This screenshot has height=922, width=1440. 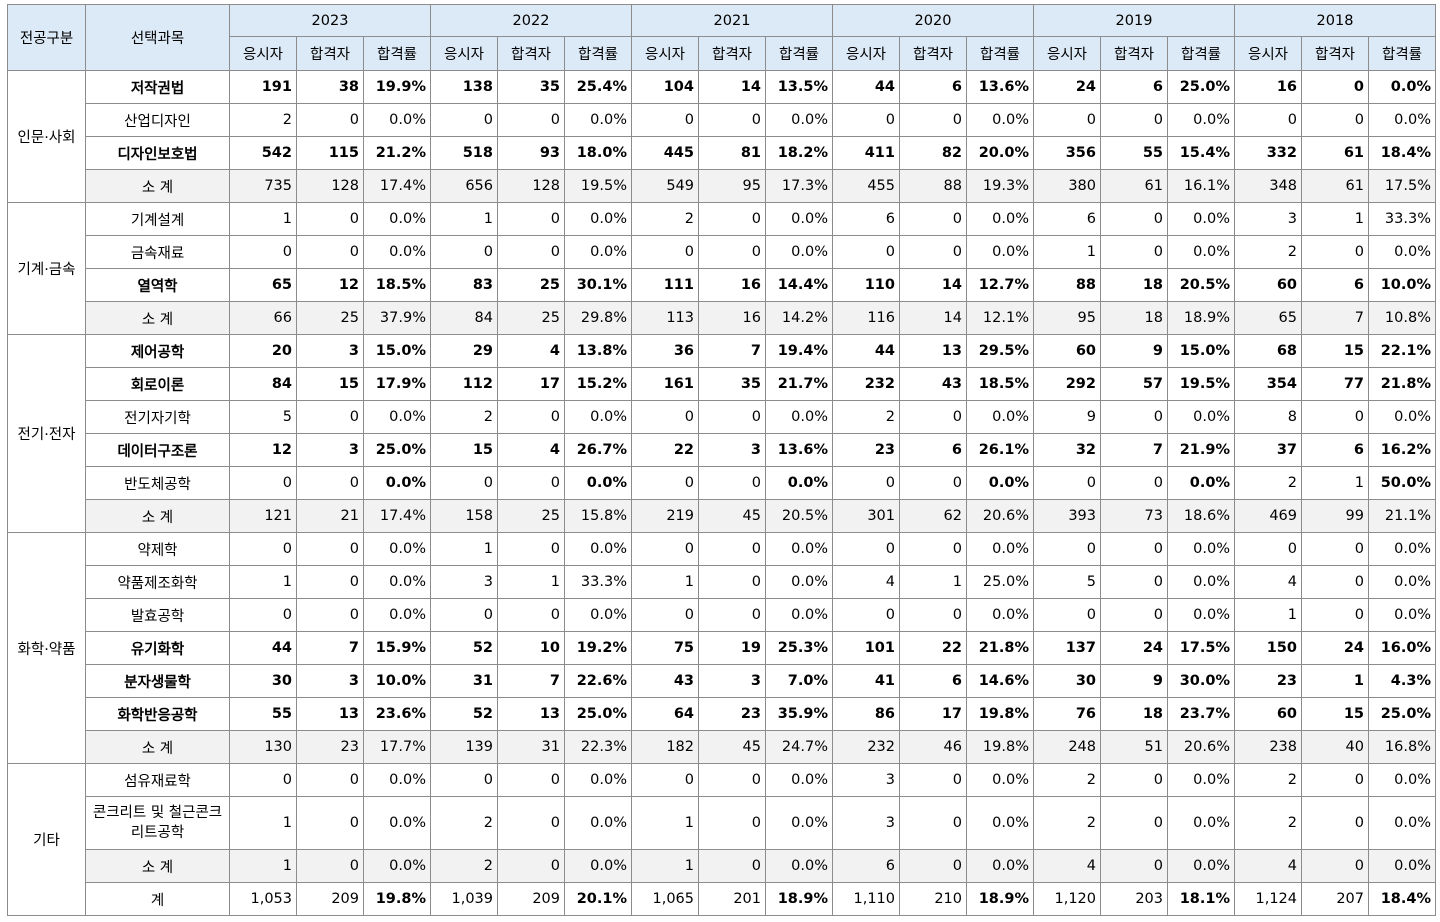 What do you see at coordinates (157, 747) in the screenshot?
I see `subject-cell: 소 계` at bounding box center [157, 747].